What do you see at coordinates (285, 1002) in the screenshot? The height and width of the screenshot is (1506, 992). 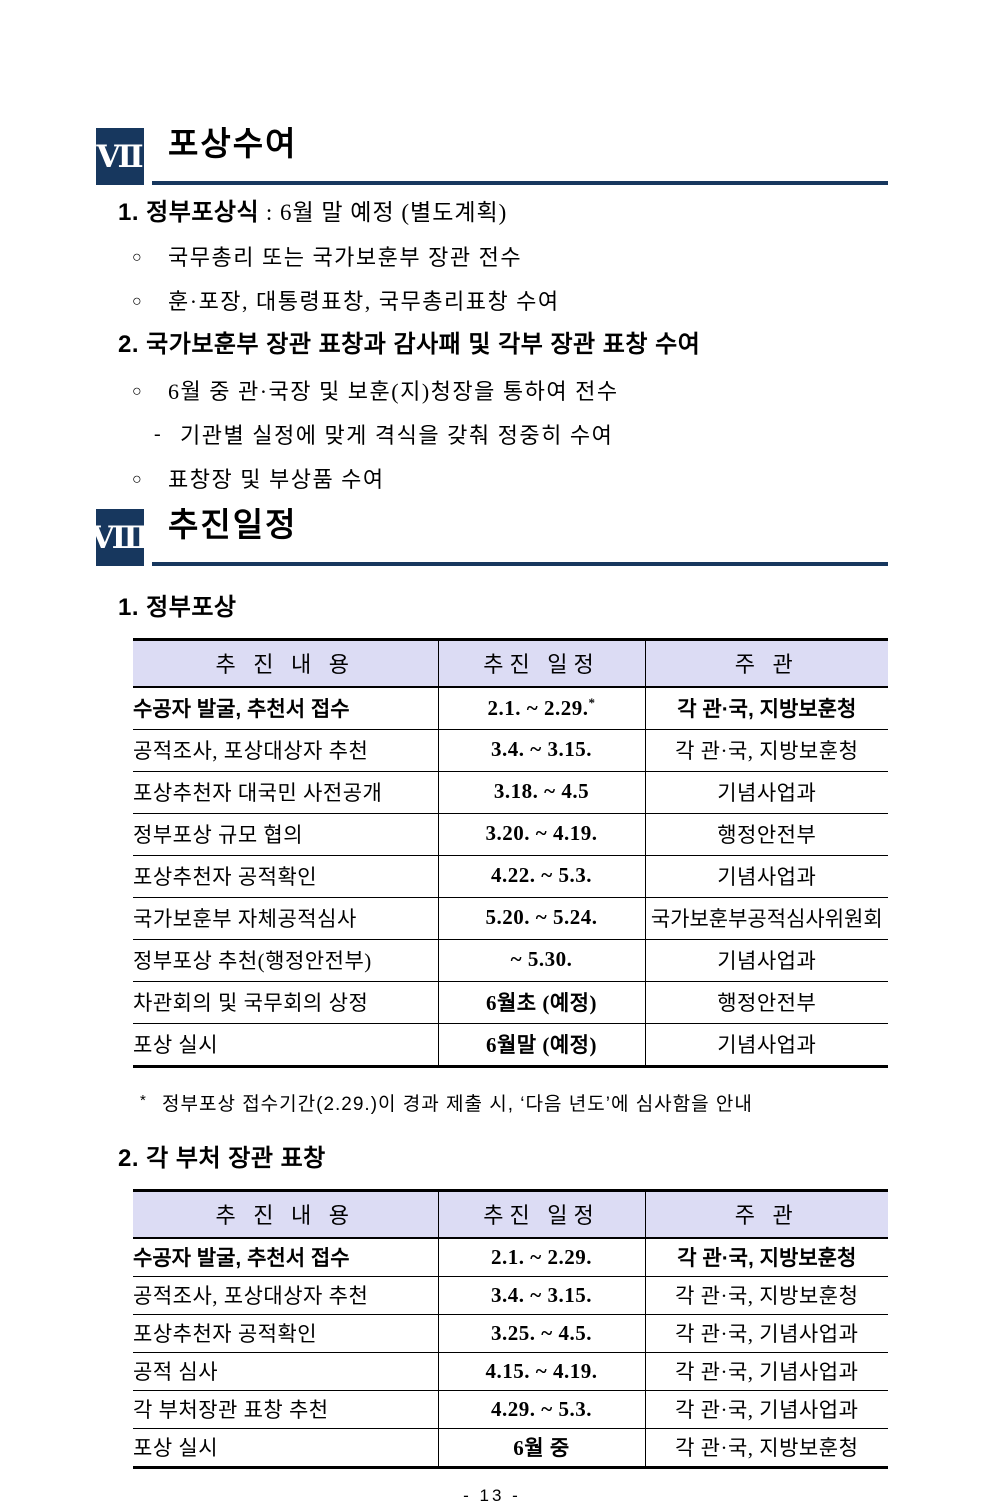 I see `cell-content: 차관회의 및 국무회의 상정` at bounding box center [285, 1002].